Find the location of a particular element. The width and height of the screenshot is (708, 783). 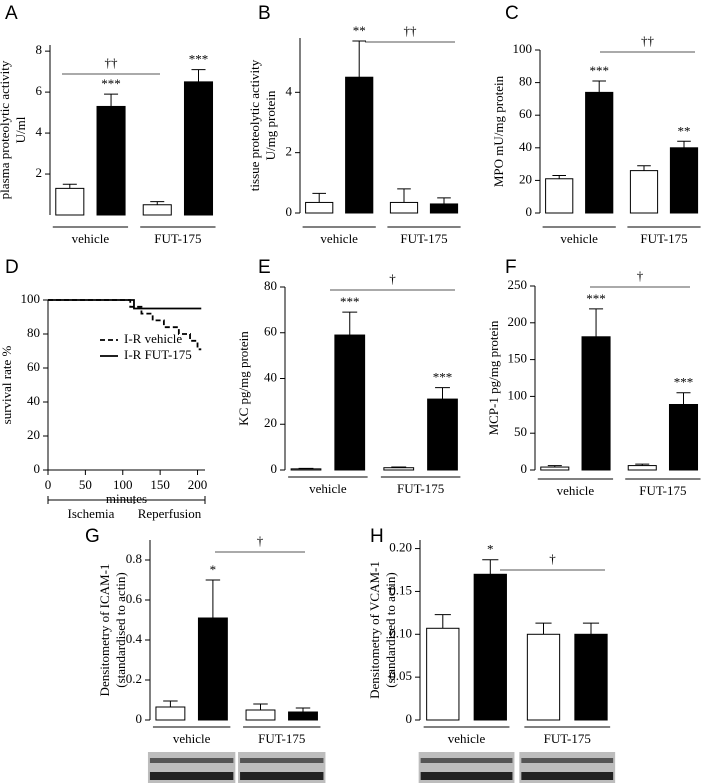

y-axis-label: (standardised to actin) is located at coordinates (120, 630).